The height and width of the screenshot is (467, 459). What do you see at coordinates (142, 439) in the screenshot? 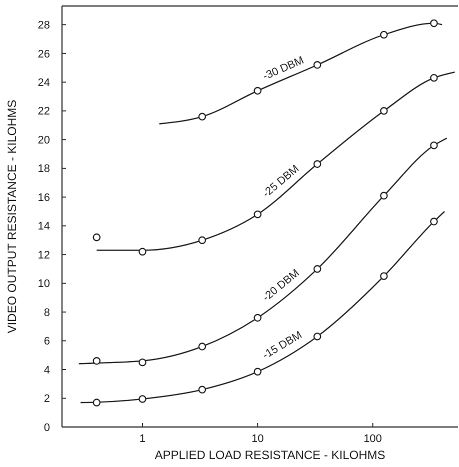
I see `x-tick-label: 1` at bounding box center [142, 439].